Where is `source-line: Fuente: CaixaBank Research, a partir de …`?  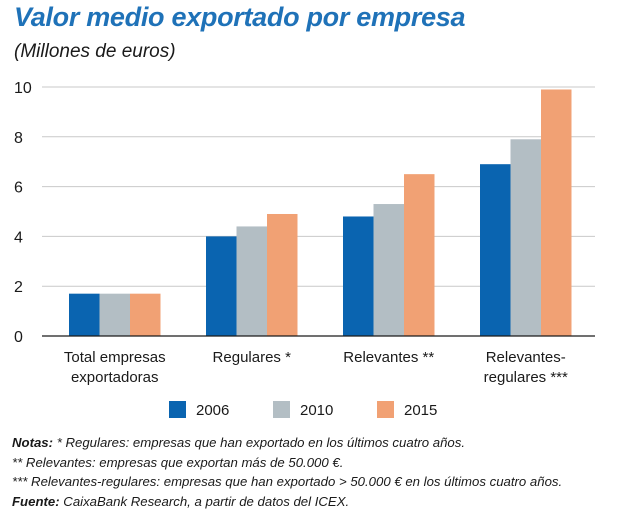
source-line: Fuente: CaixaBank Research, a partir de … is located at coordinates (312, 502).